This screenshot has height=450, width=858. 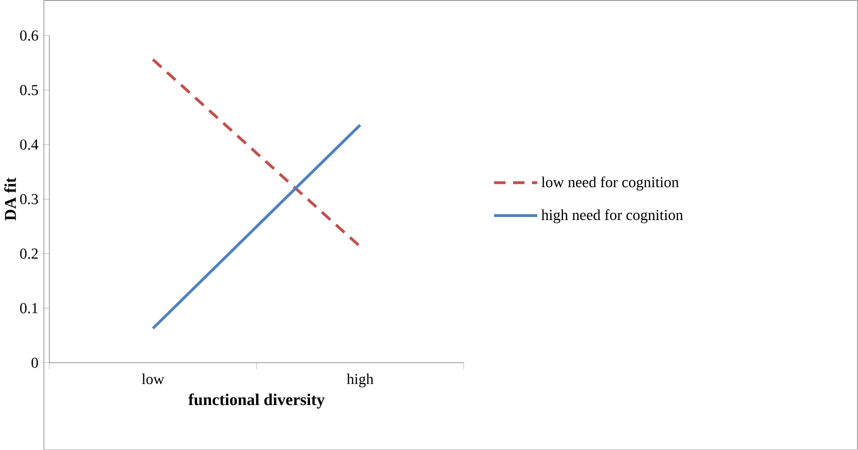 What do you see at coordinates (29, 253) in the screenshot?
I see `y-tick-label: 0.2` at bounding box center [29, 253].